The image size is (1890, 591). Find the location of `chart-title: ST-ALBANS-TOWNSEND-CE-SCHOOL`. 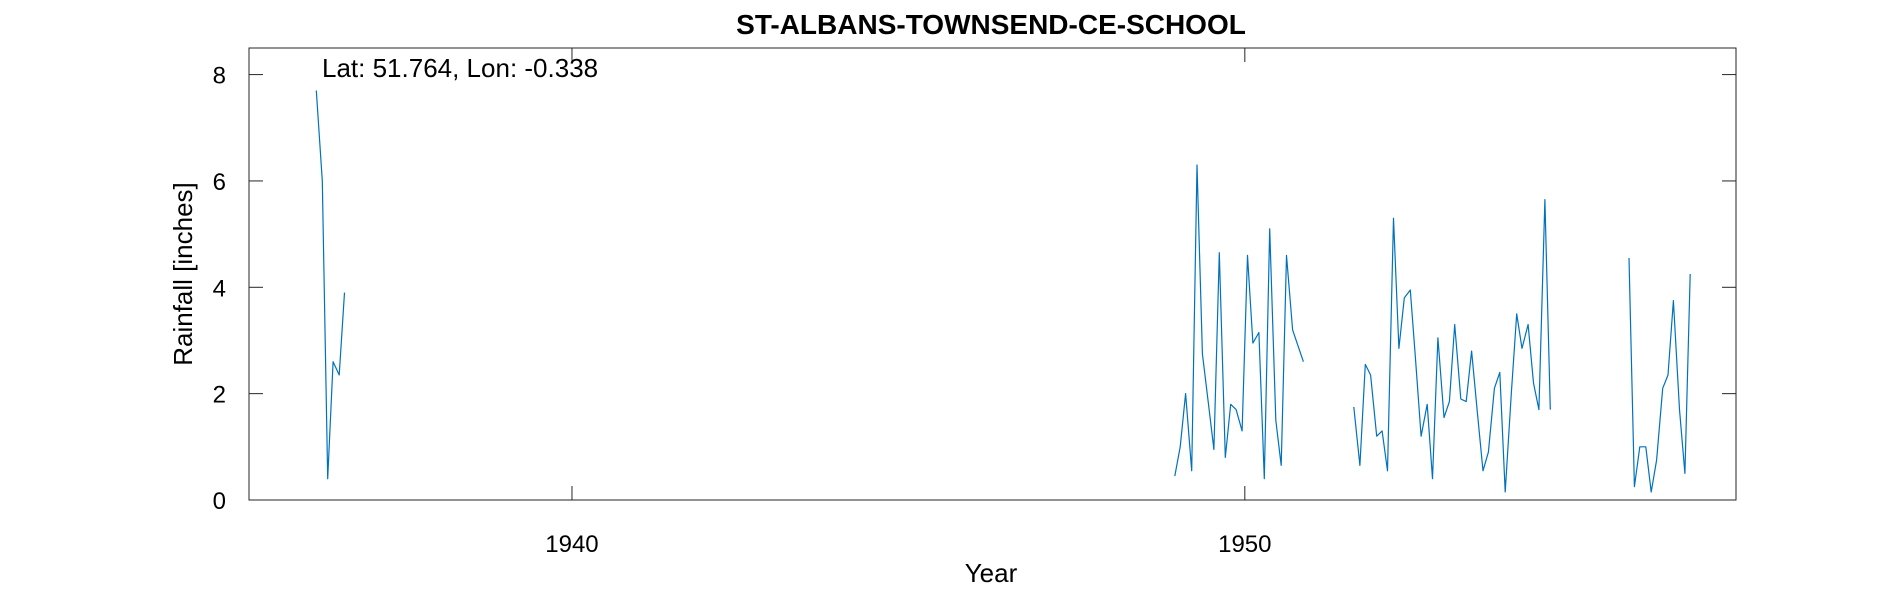

chart-title: ST-ALBANS-TOWNSEND-CE-SCHOOL is located at coordinates (991, 24).